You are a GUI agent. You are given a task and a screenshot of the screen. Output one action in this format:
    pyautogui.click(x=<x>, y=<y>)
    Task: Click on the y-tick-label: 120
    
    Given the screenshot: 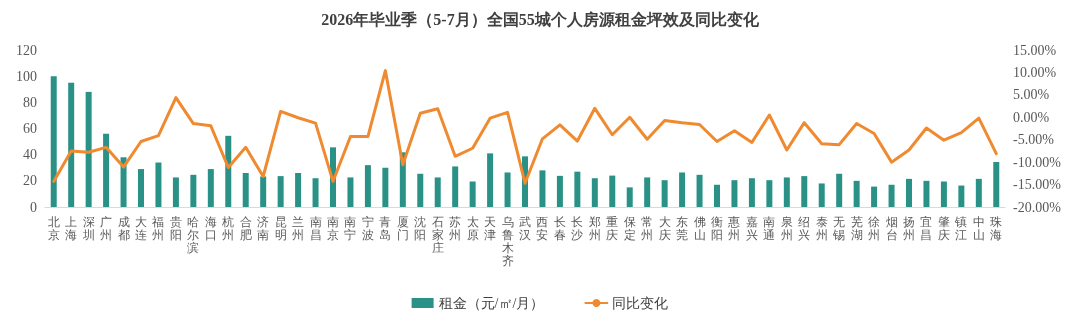 What is the action you would take?
    pyautogui.click(x=26, y=50)
    